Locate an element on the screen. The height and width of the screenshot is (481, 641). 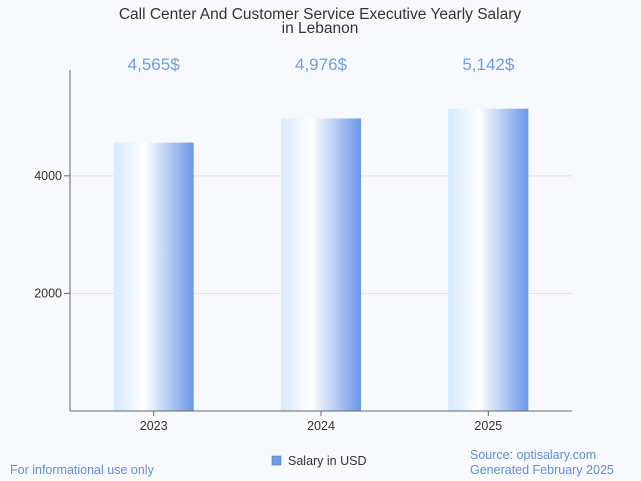
chart-title-line-2: in Lebanon is located at coordinates (320, 28).